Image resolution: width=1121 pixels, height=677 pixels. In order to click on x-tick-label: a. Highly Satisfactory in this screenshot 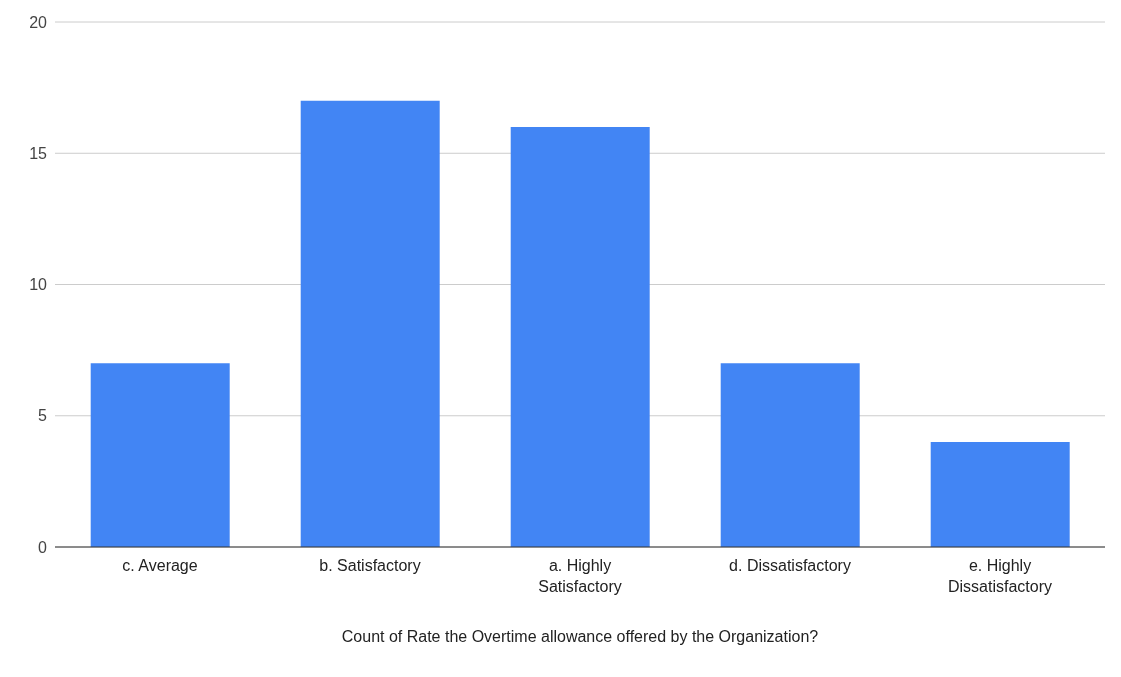, I will do `click(580, 576)`.